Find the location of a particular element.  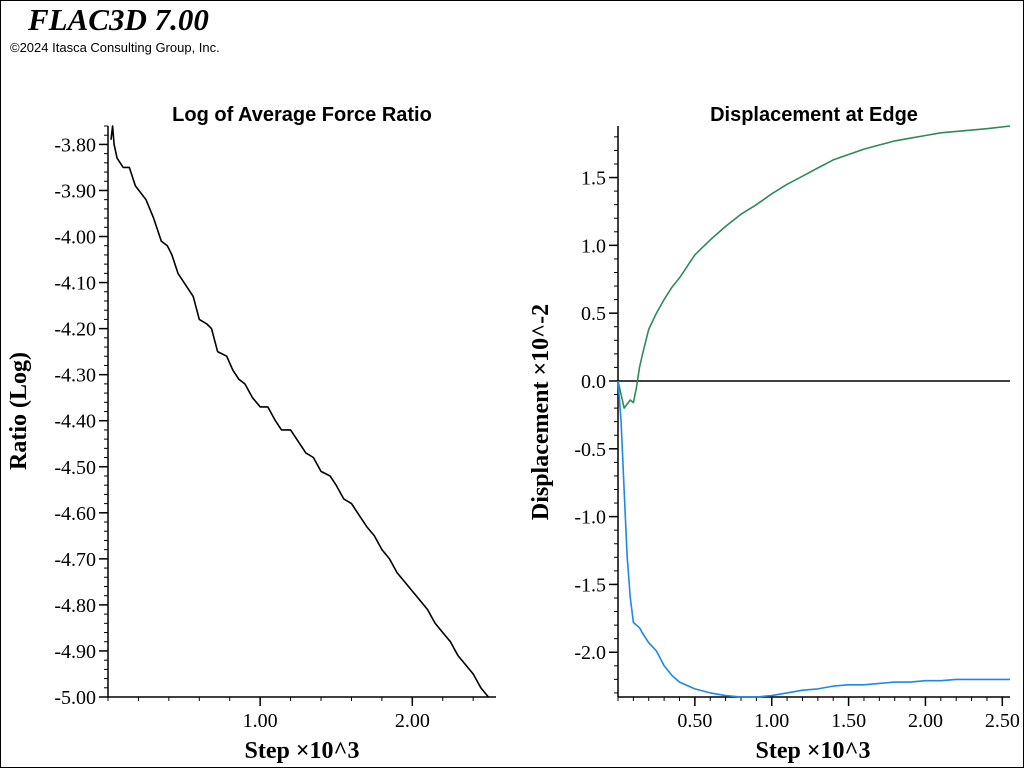

y-tick-label: -2.0 is located at coordinates (590, 653).